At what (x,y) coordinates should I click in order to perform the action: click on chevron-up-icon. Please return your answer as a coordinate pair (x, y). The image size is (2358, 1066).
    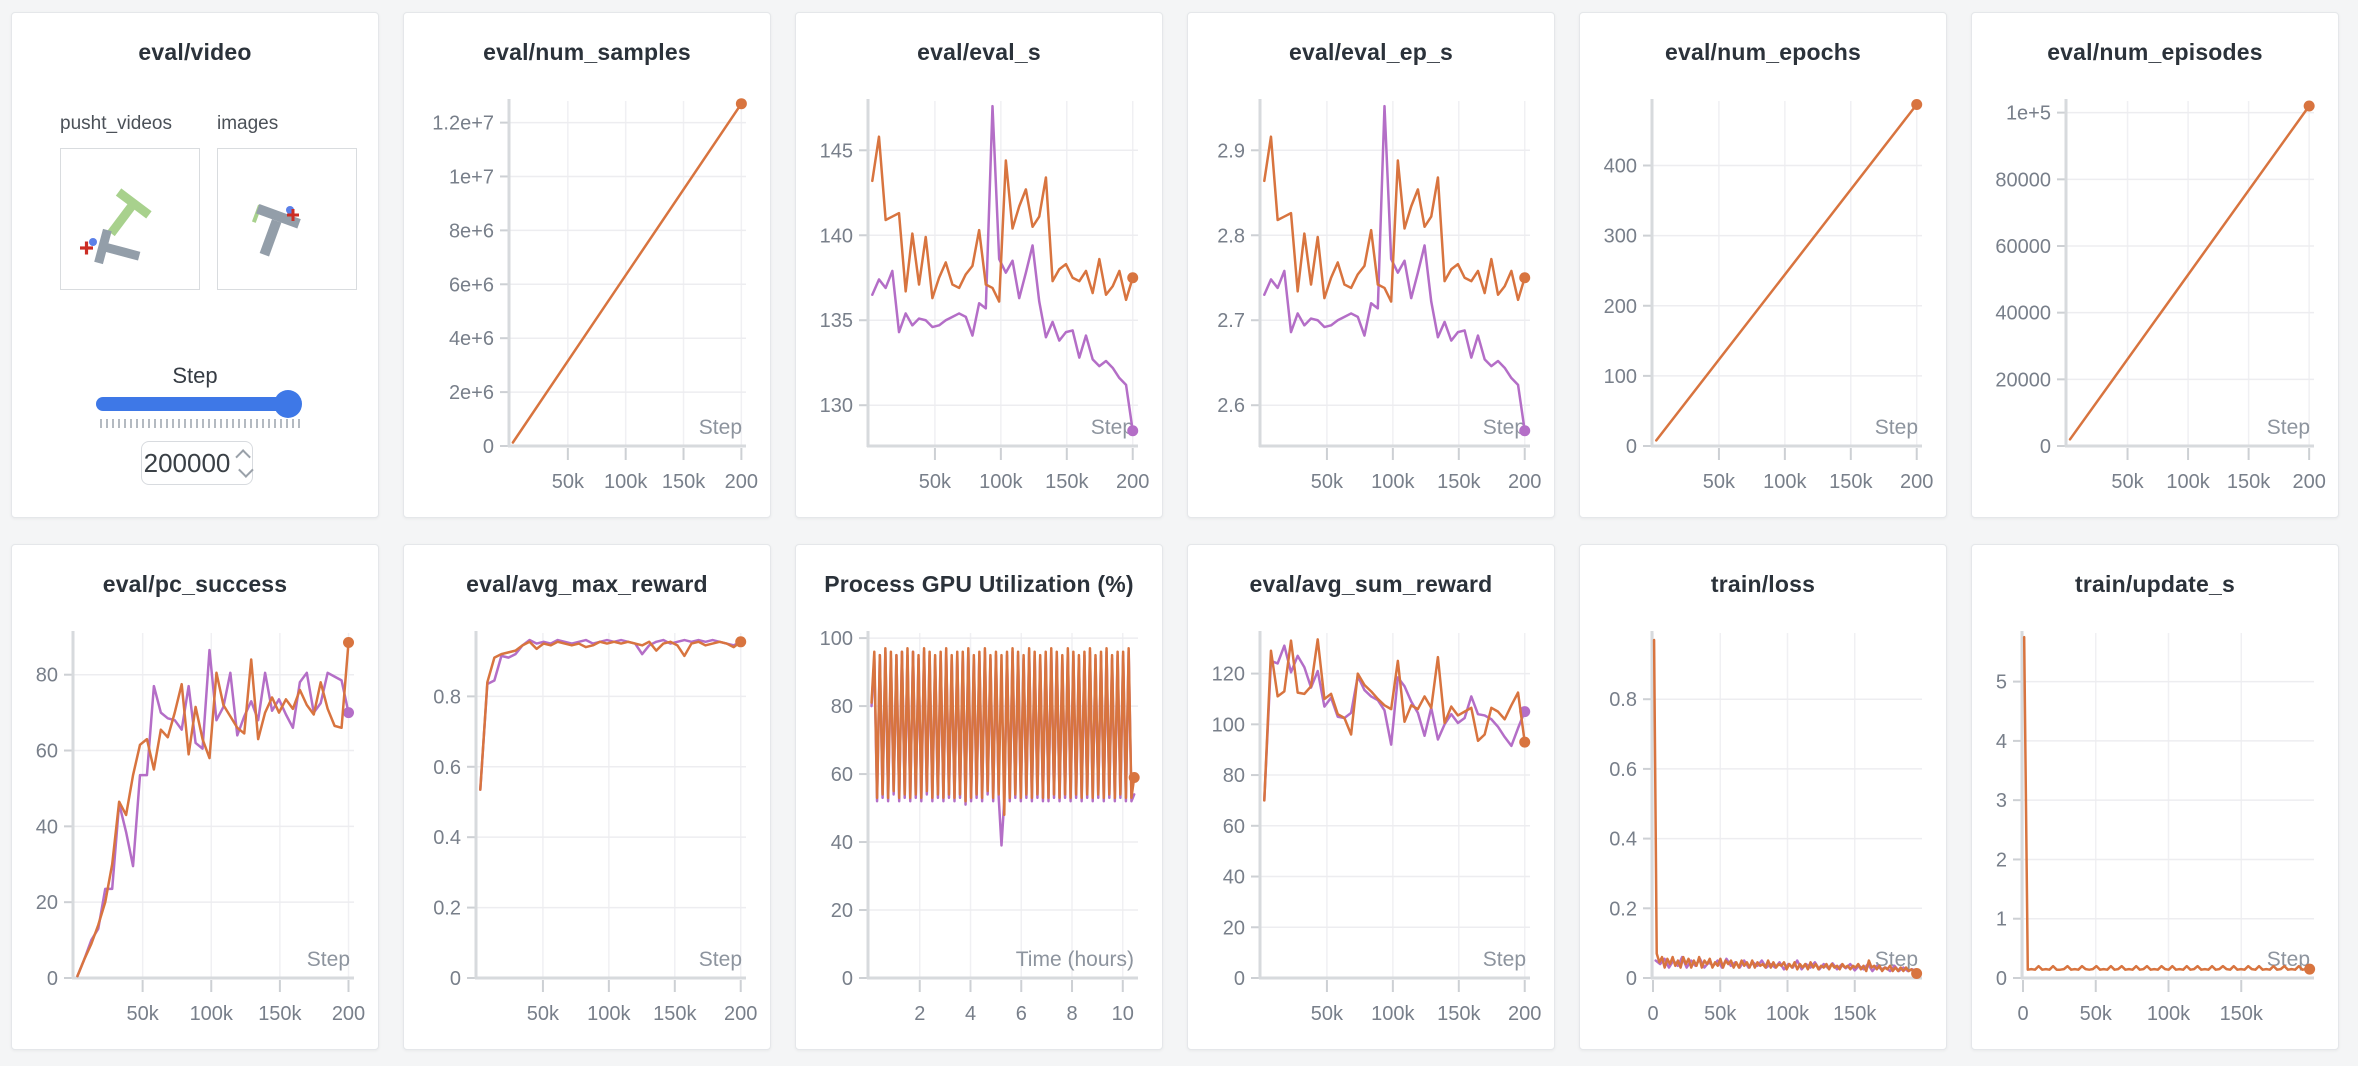
    Looking at the image, I should click on (243, 456).